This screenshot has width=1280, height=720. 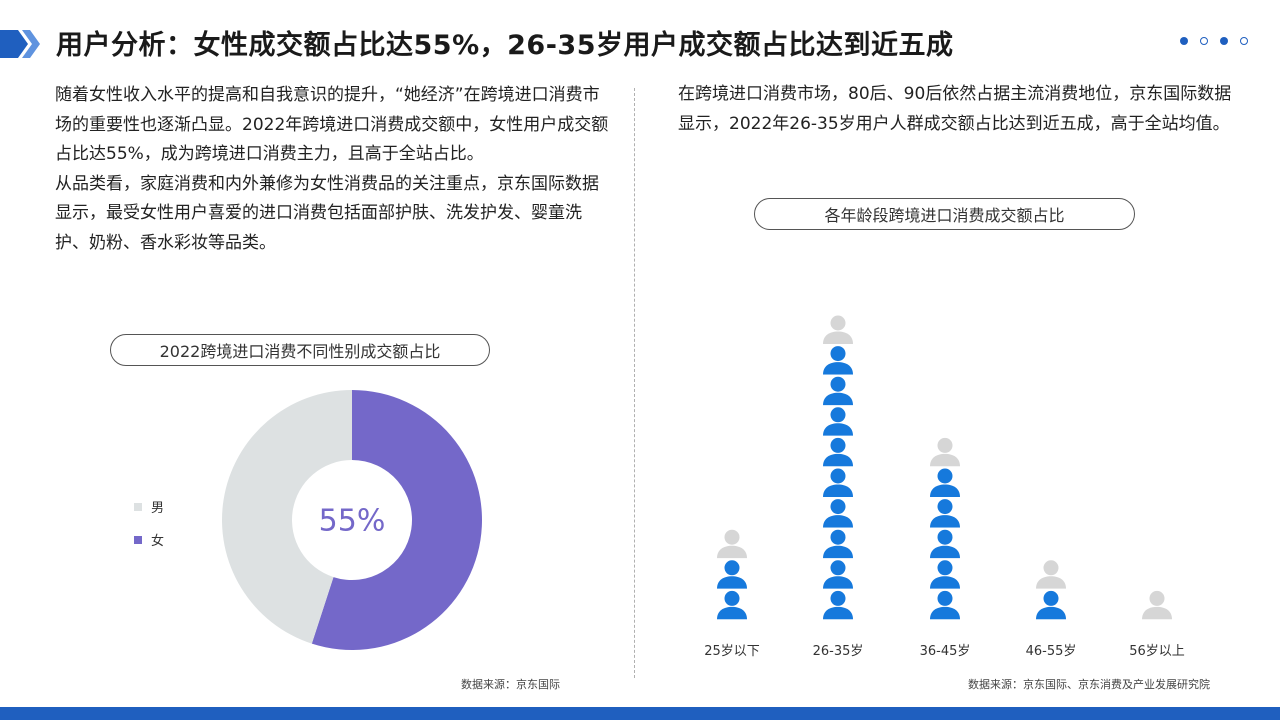 I want to click on bottom-accent-bar, so click(x=640, y=713).